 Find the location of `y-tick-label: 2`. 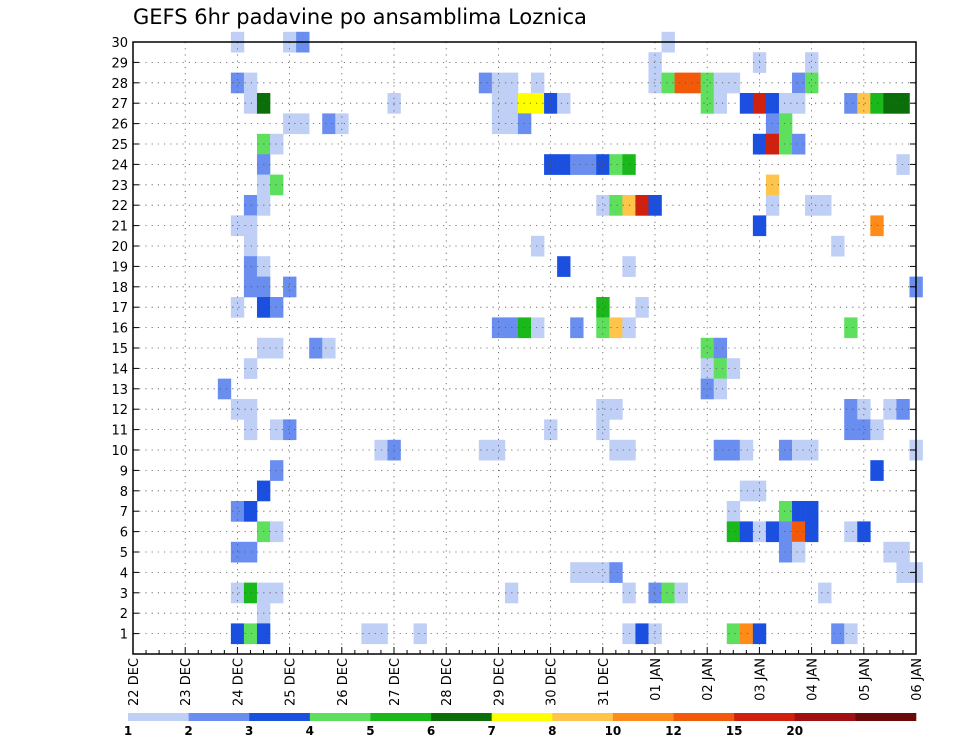

y-tick-label: 2 is located at coordinates (124, 614).